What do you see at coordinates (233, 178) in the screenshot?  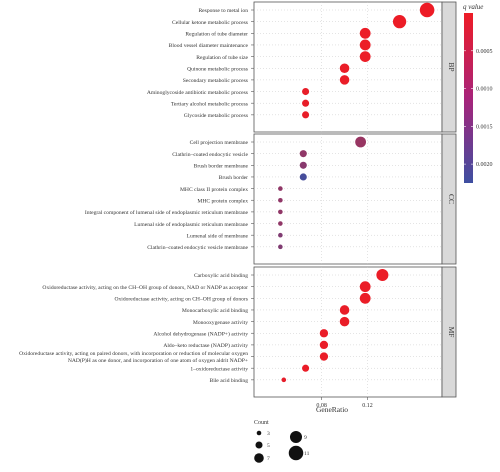 I see `term-label: Brush border` at bounding box center [233, 178].